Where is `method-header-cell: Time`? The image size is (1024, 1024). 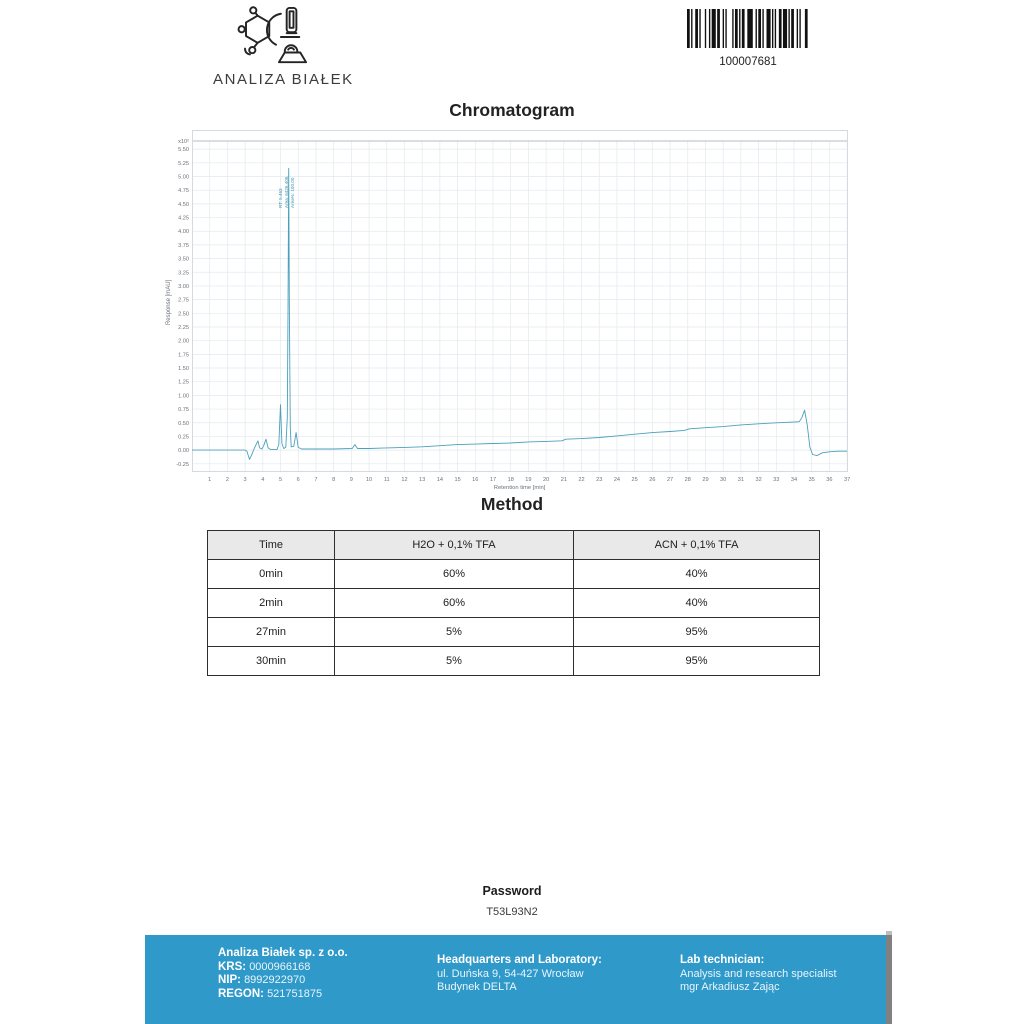 method-header-cell: Time is located at coordinates (271, 545).